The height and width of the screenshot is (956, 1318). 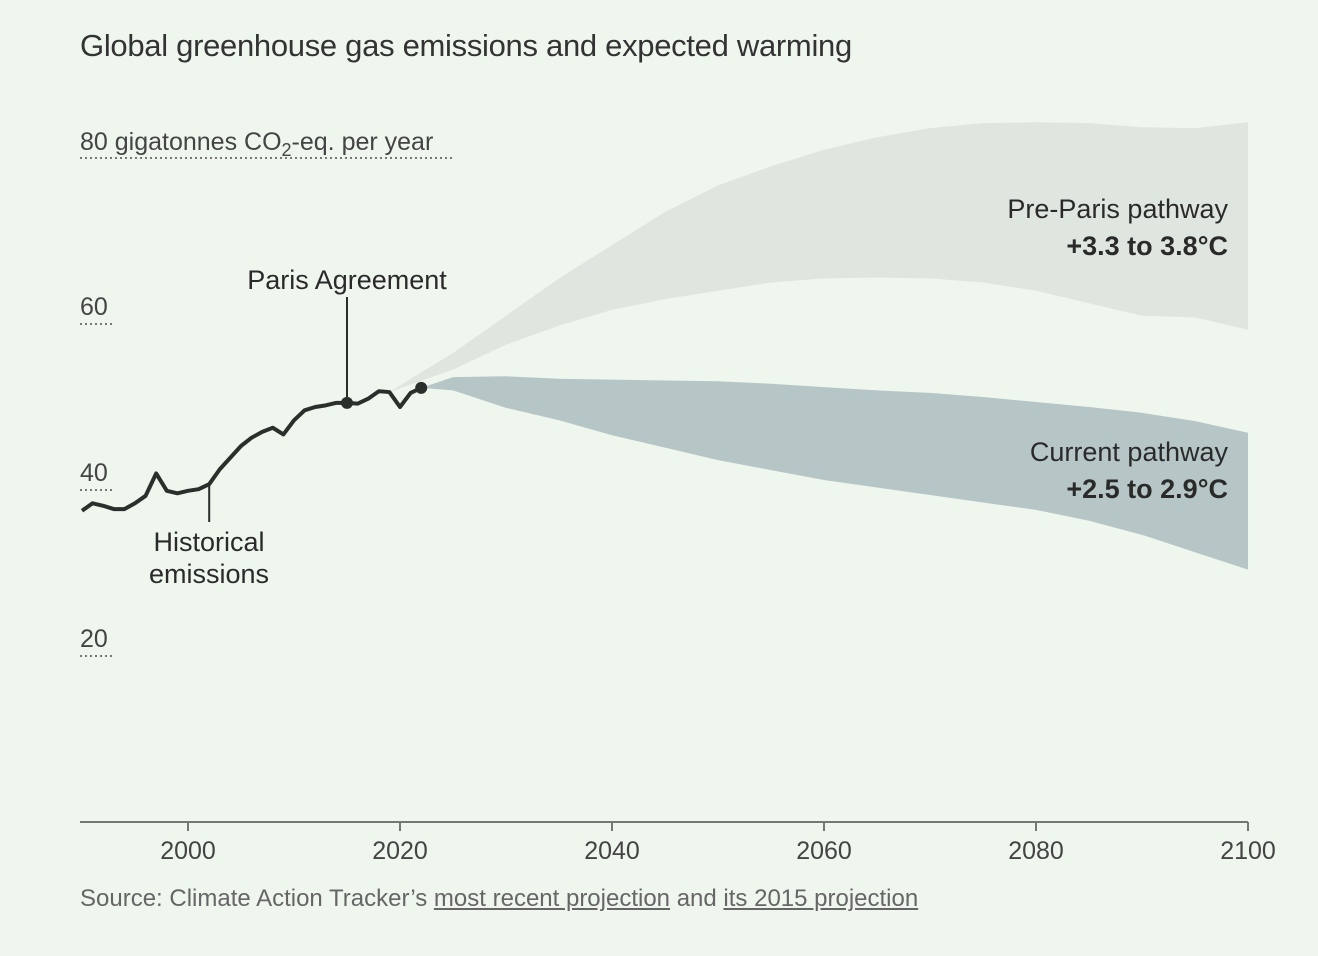 What do you see at coordinates (821, 898) in the screenshot?
I see `link-2015-projection: its 2015 projection` at bounding box center [821, 898].